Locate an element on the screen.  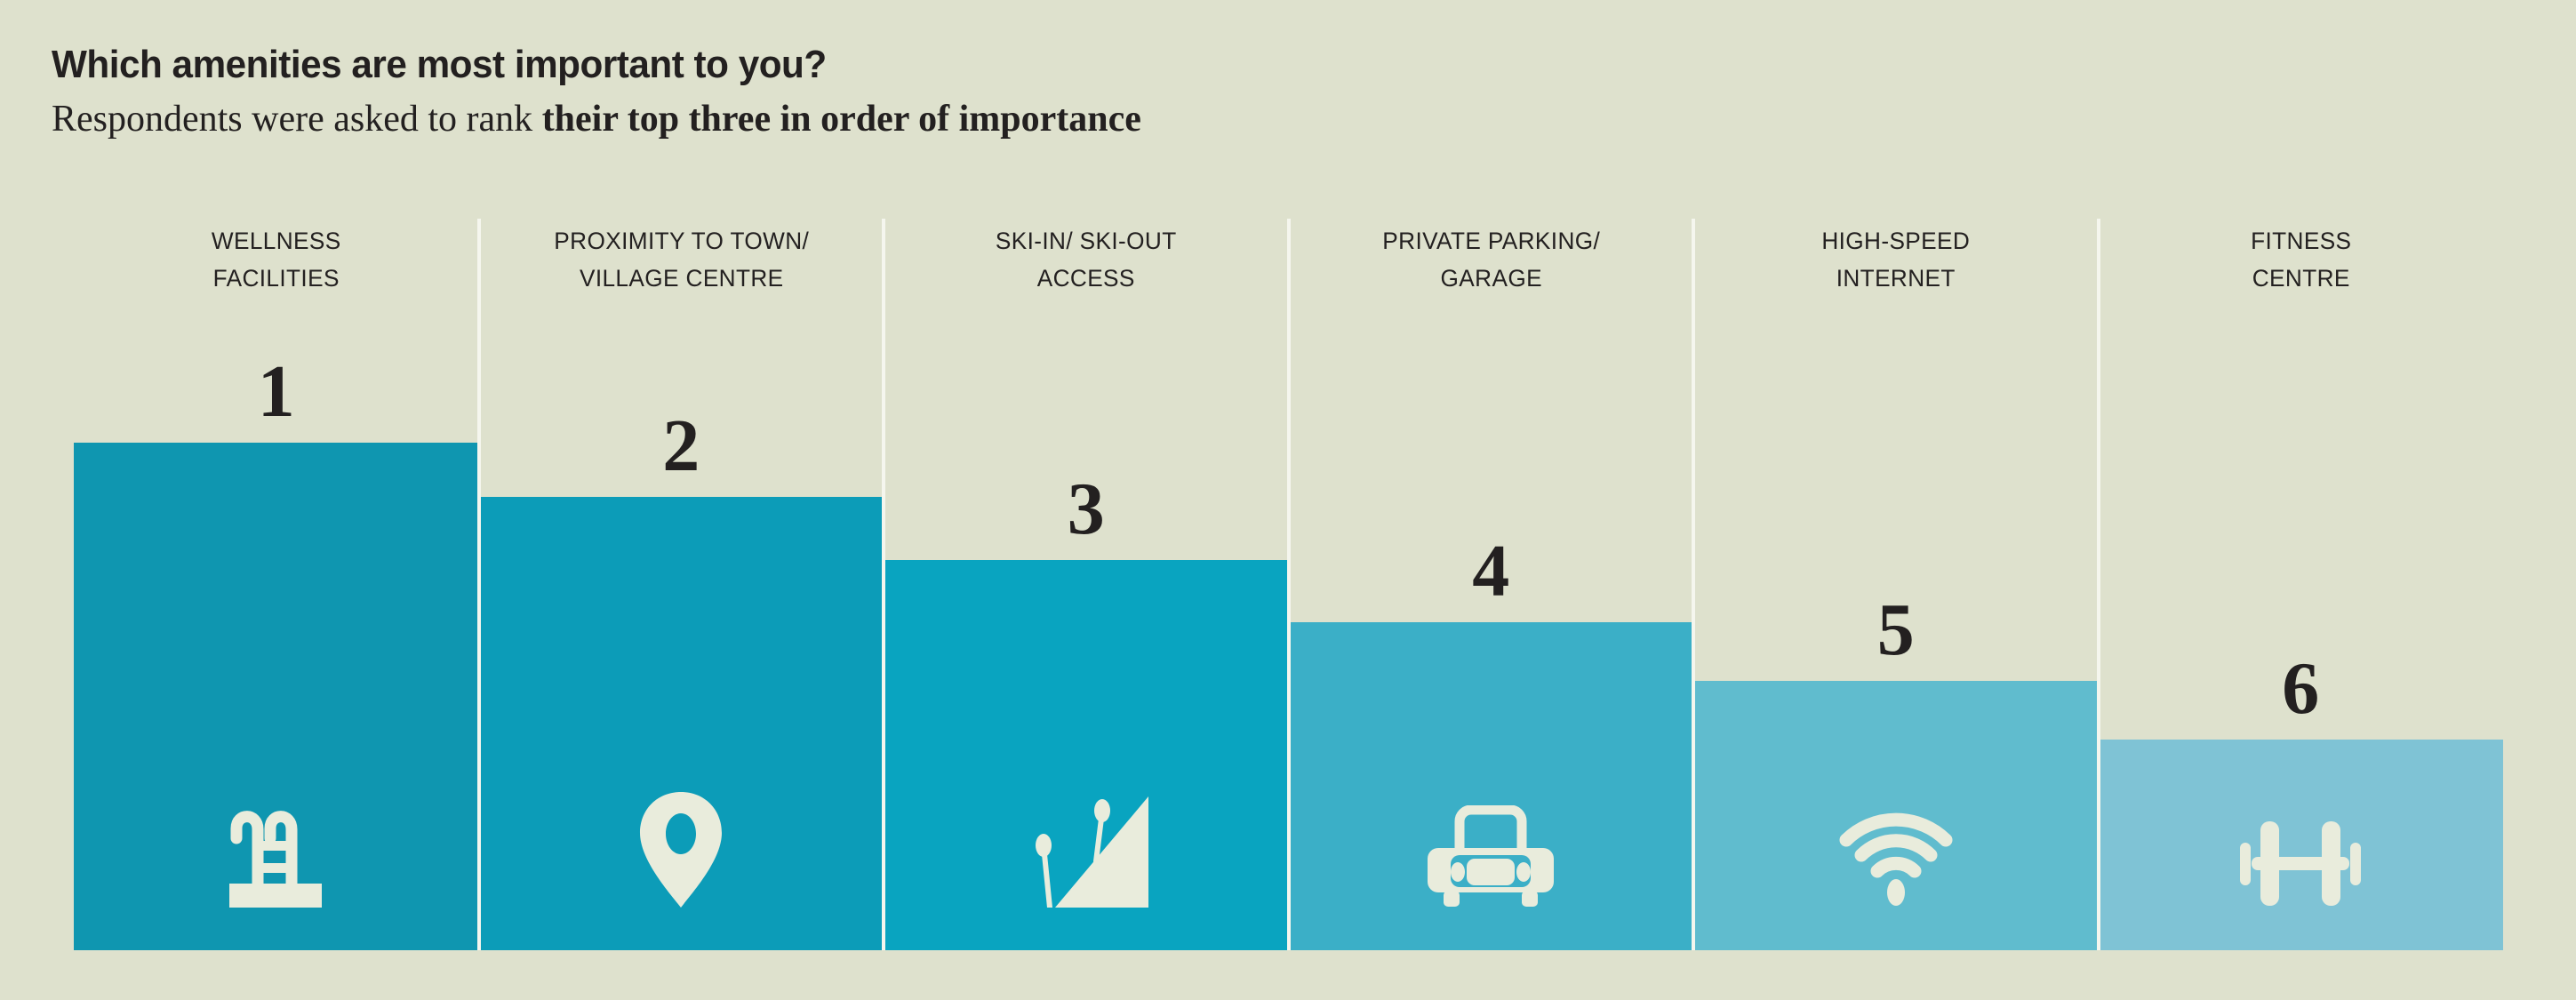
column-label-line1: SKI-IN/ SKI-OUT is located at coordinates (1086, 241).